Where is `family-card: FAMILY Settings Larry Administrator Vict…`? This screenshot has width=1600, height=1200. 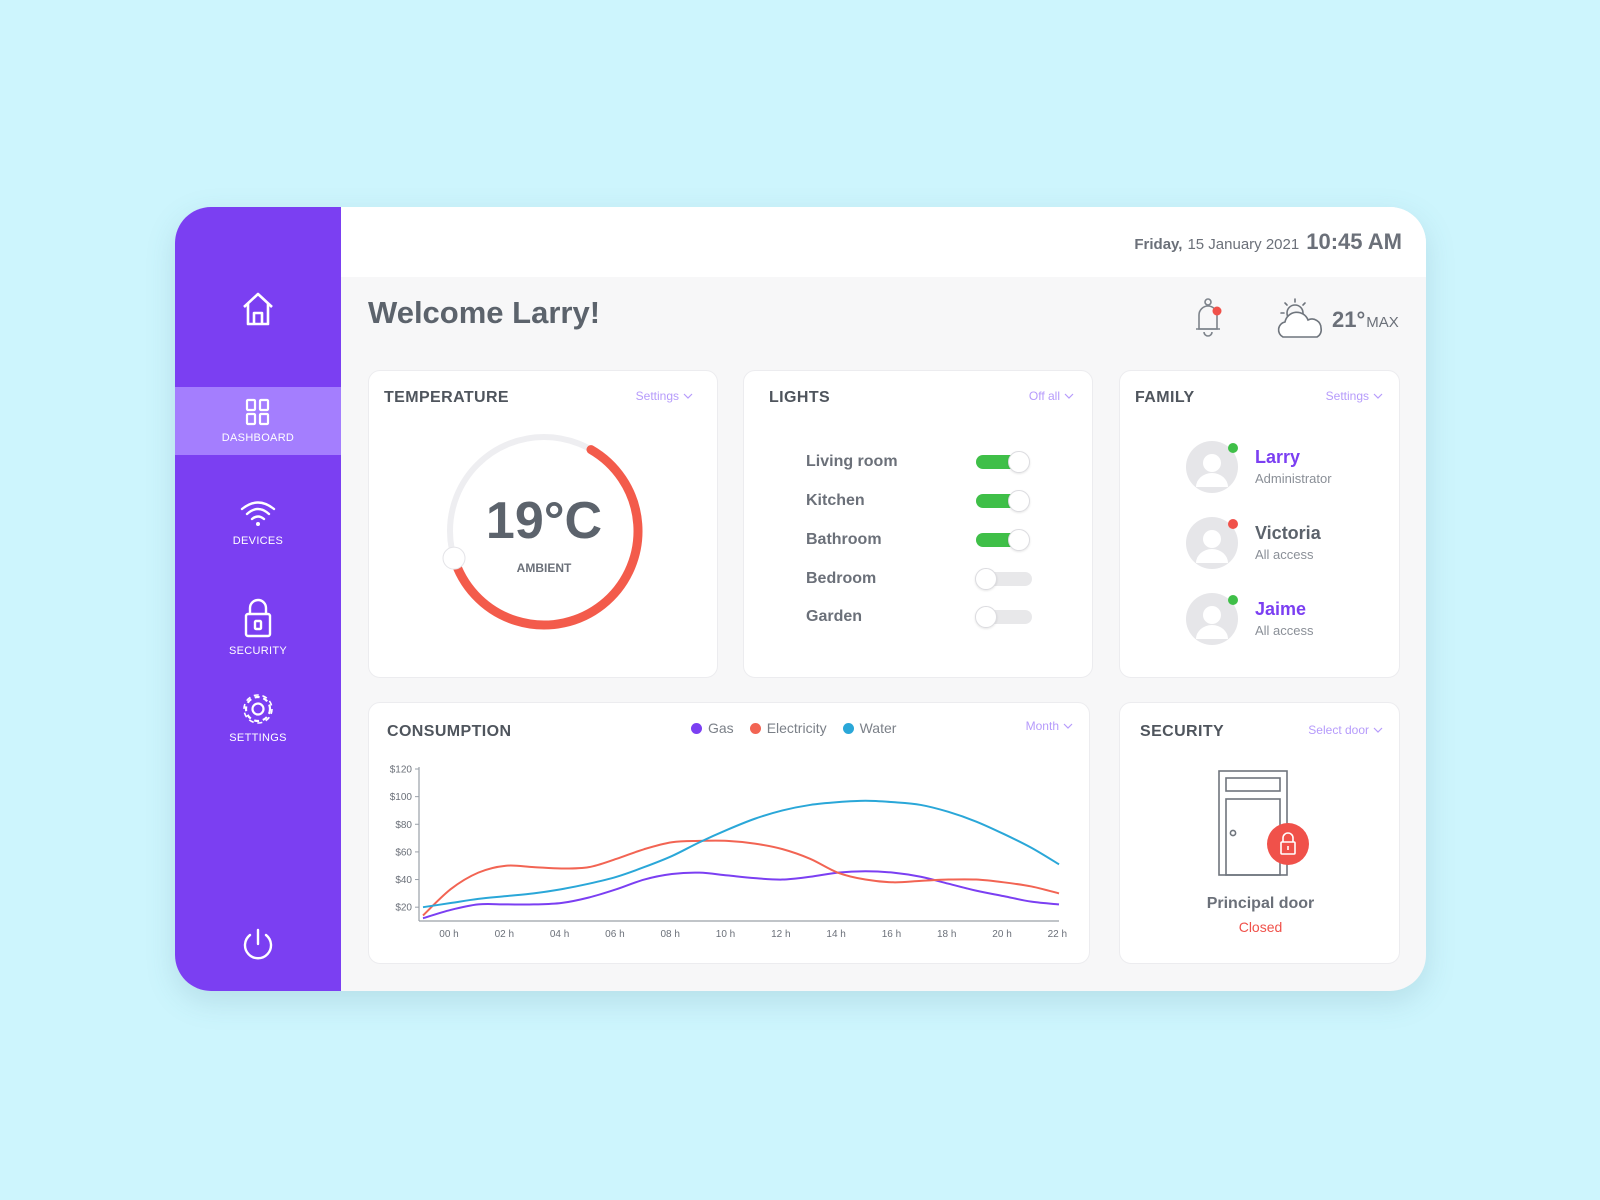 family-card: FAMILY Settings Larry Administrator Vict… is located at coordinates (1259, 524).